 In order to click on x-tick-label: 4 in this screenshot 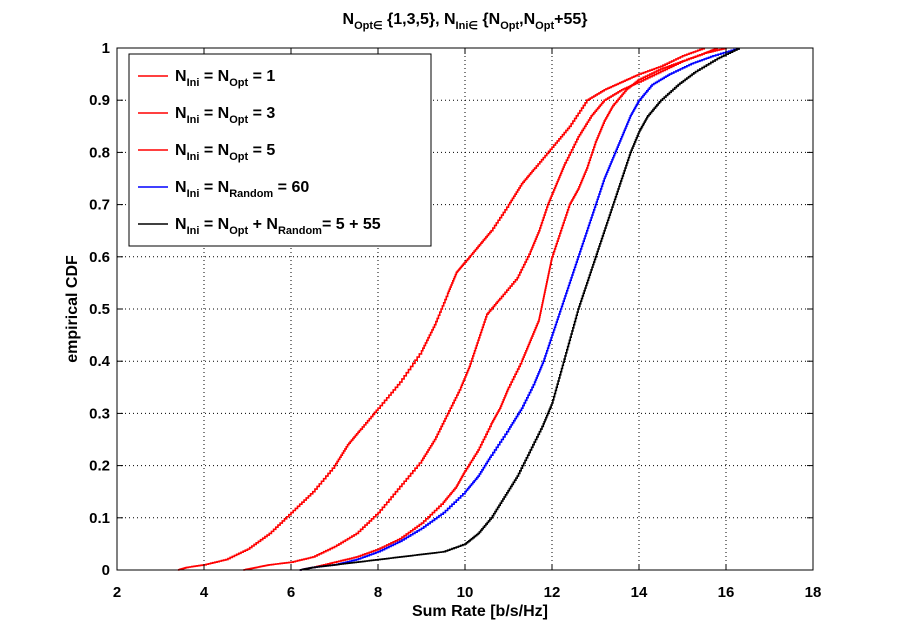, I will do `click(204, 592)`.